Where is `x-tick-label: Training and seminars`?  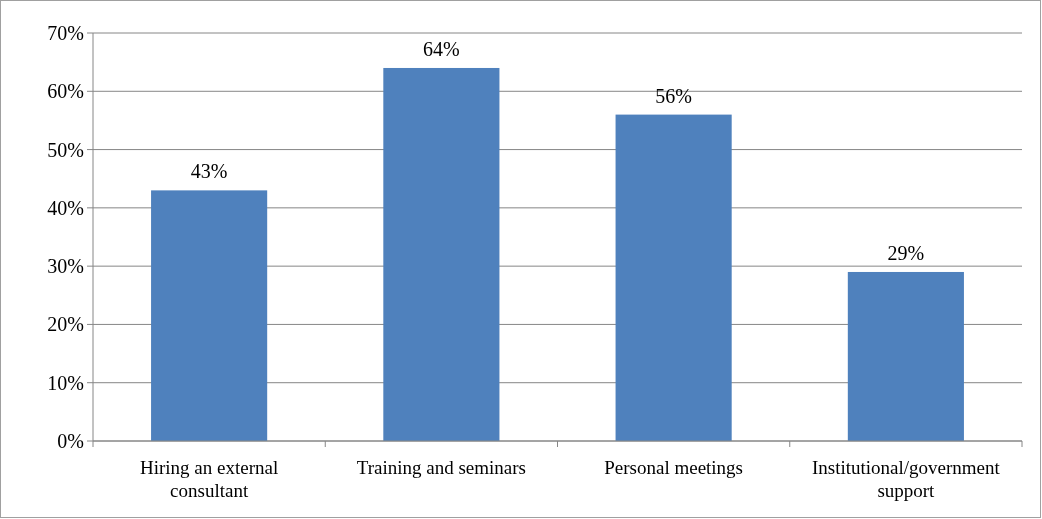 x-tick-label: Training and seminars is located at coordinates (441, 467).